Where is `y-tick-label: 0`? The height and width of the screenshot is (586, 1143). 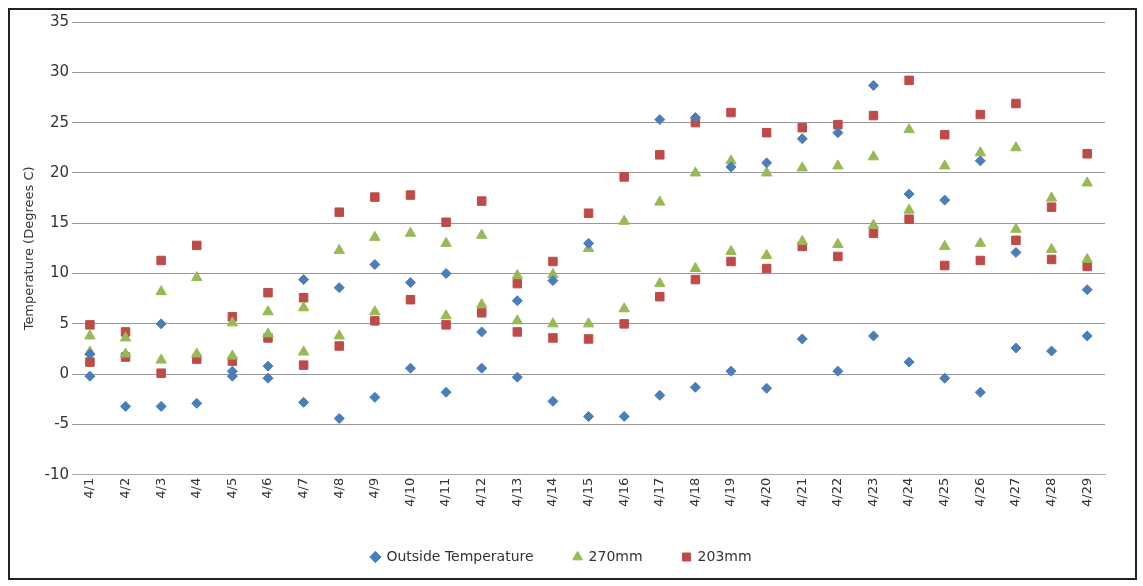 y-tick-label: 0 is located at coordinates (64, 373).